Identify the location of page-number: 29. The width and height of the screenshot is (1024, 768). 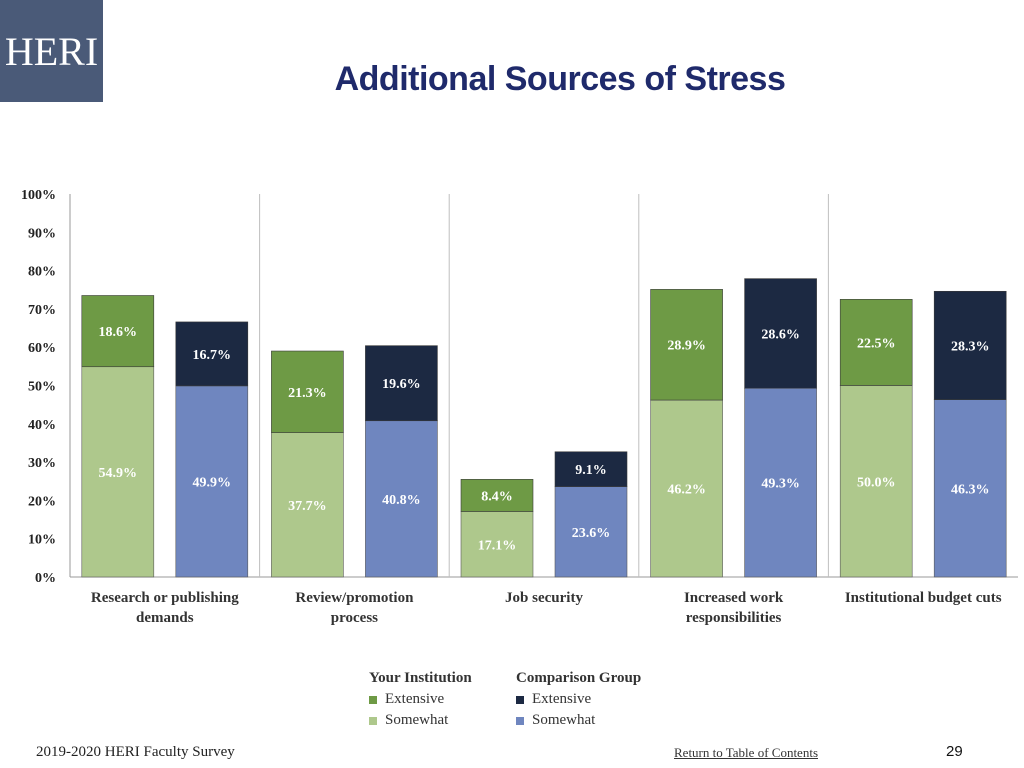
(954, 751).